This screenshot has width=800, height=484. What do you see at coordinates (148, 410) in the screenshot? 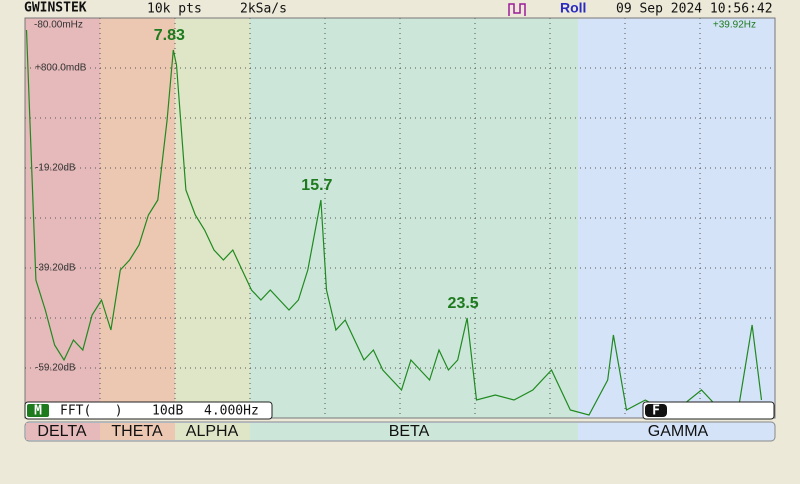
I see `math-panel` at bounding box center [148, 410].